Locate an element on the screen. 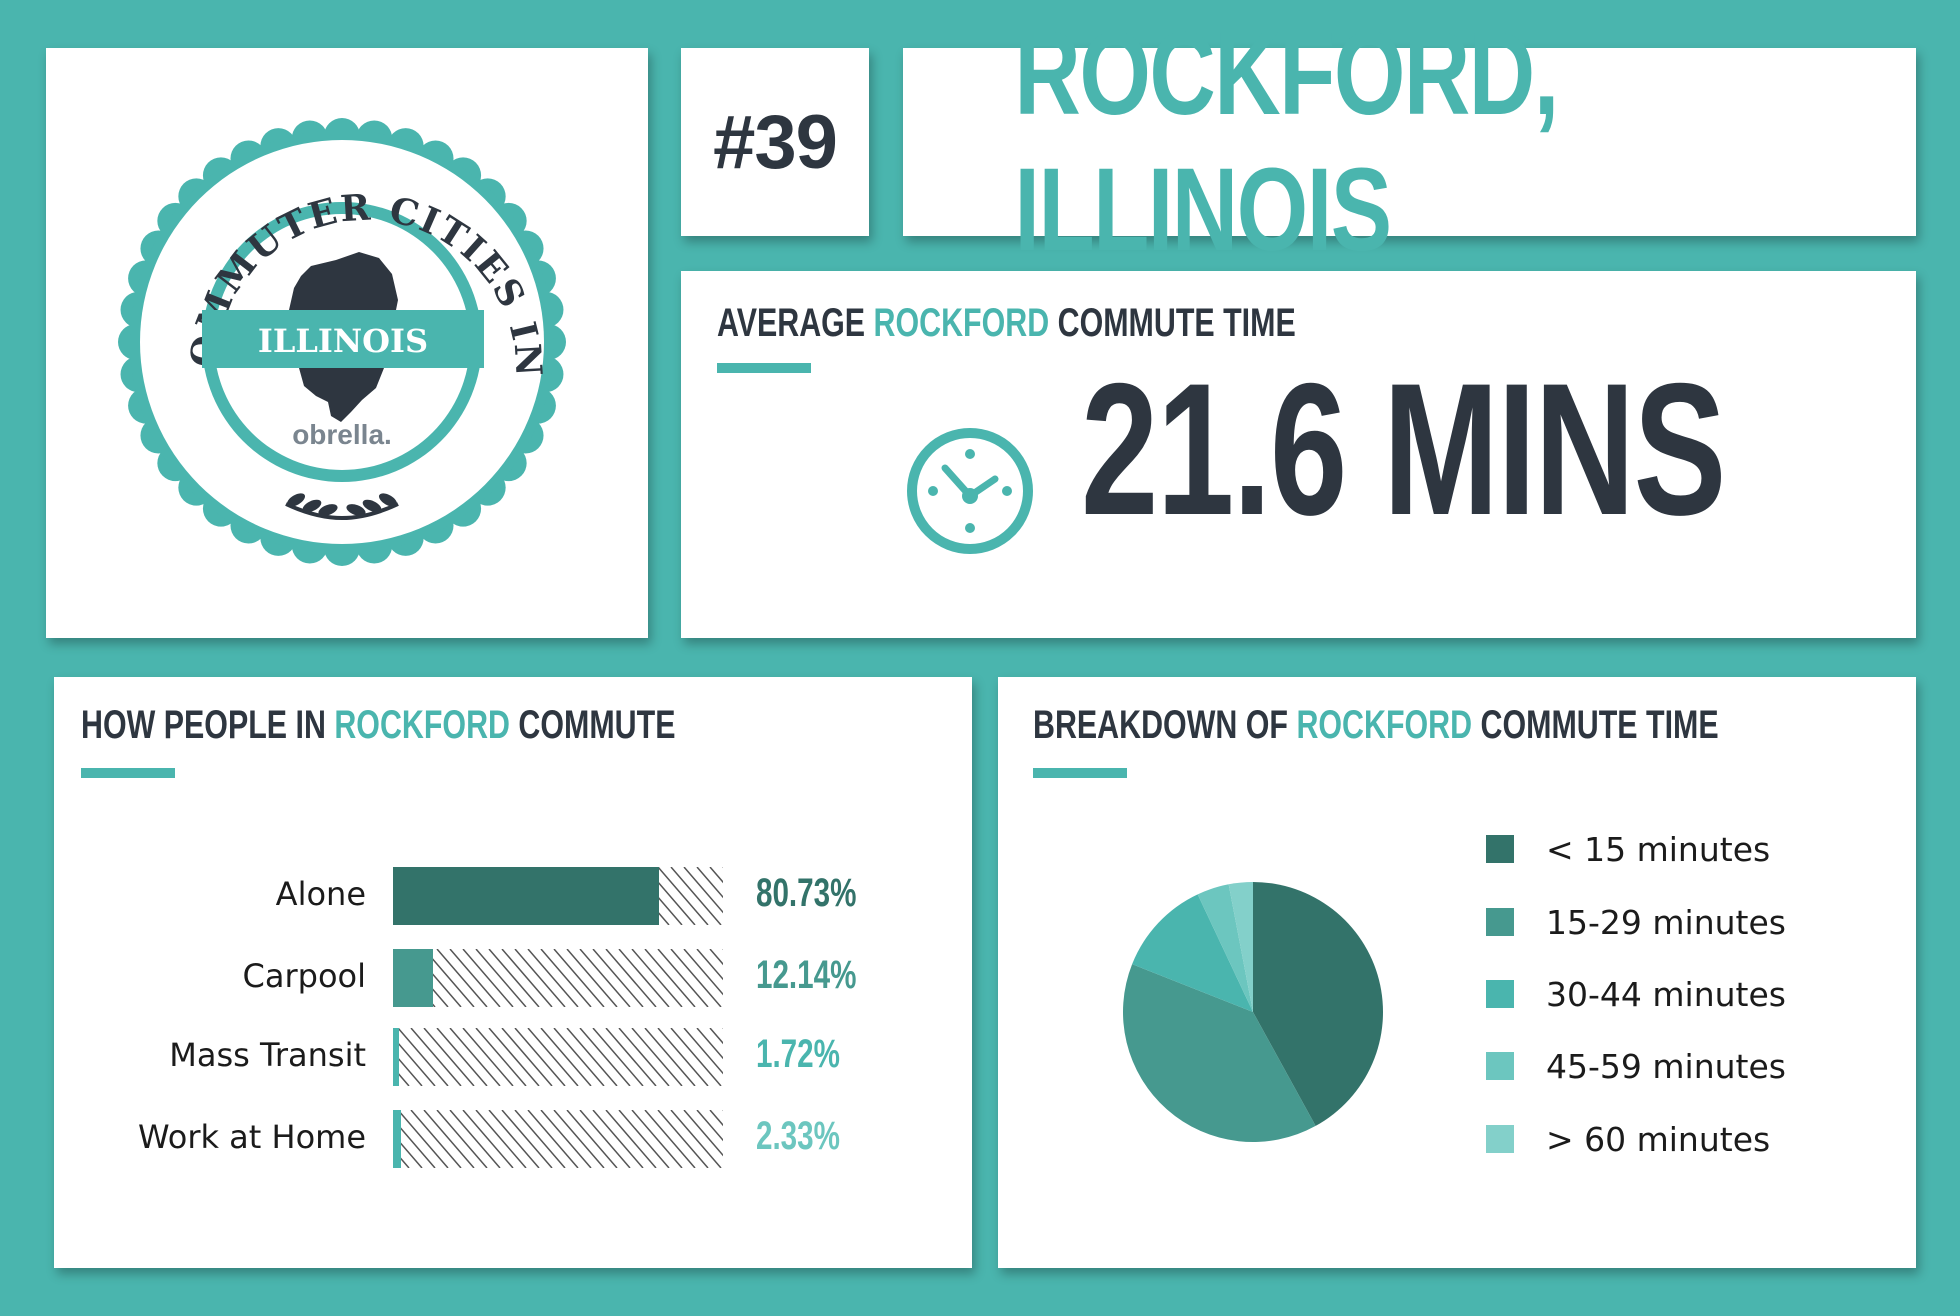  legend-label: < 15 minutes is located at coordinates (1658, 849).